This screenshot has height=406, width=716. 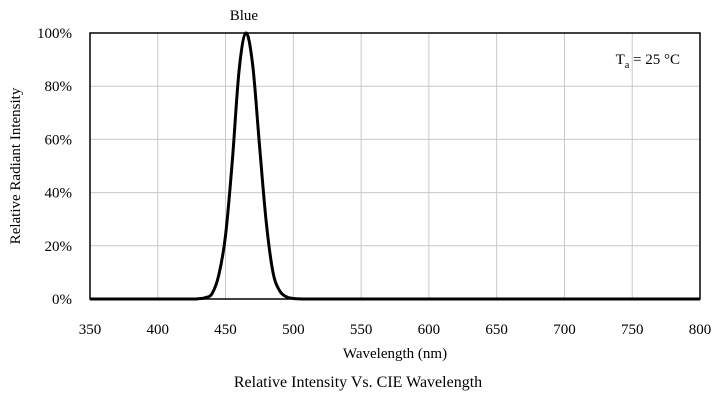 What do you see at coordinates (90, 330) in the screenshot?
I see `x-tick-label: 350` at bounding box center [90, 330].